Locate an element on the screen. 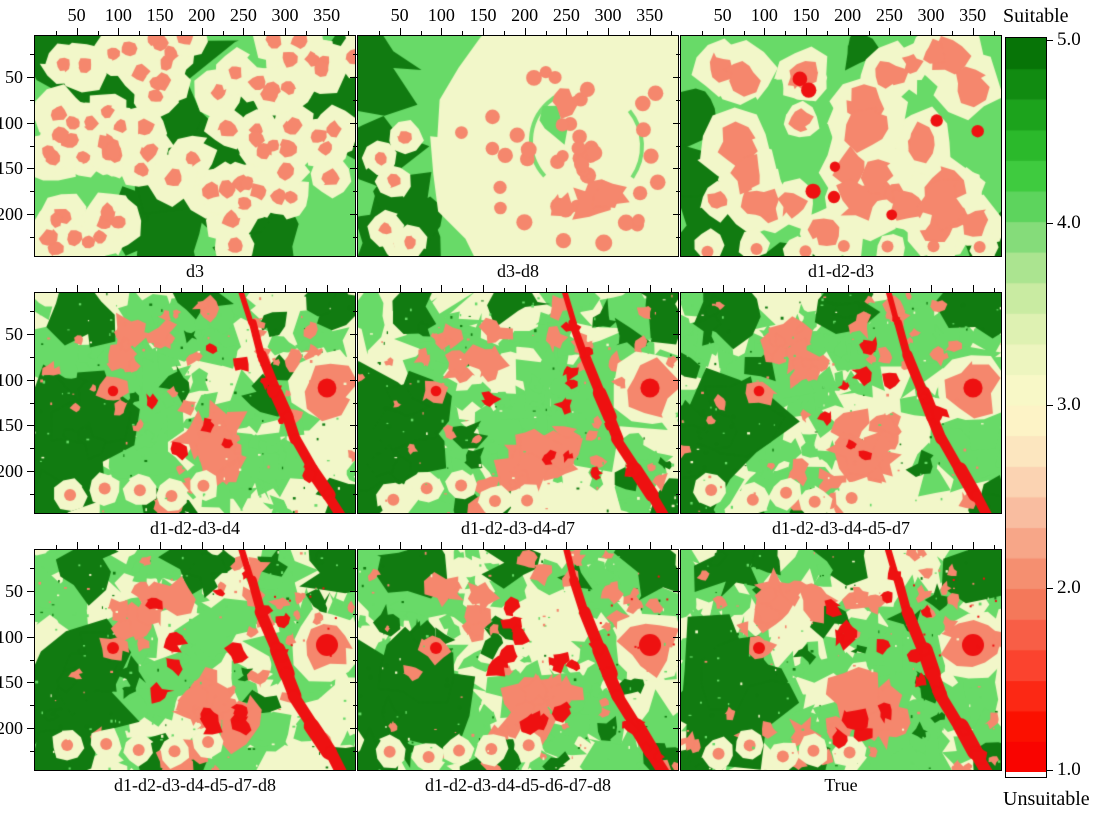 Image resolution: width=1107 pixels, height=815 pixels. map-canvas-d1-d2-d3-d4-d5-d6-d7-d8 is located at coordinates (518, 660).